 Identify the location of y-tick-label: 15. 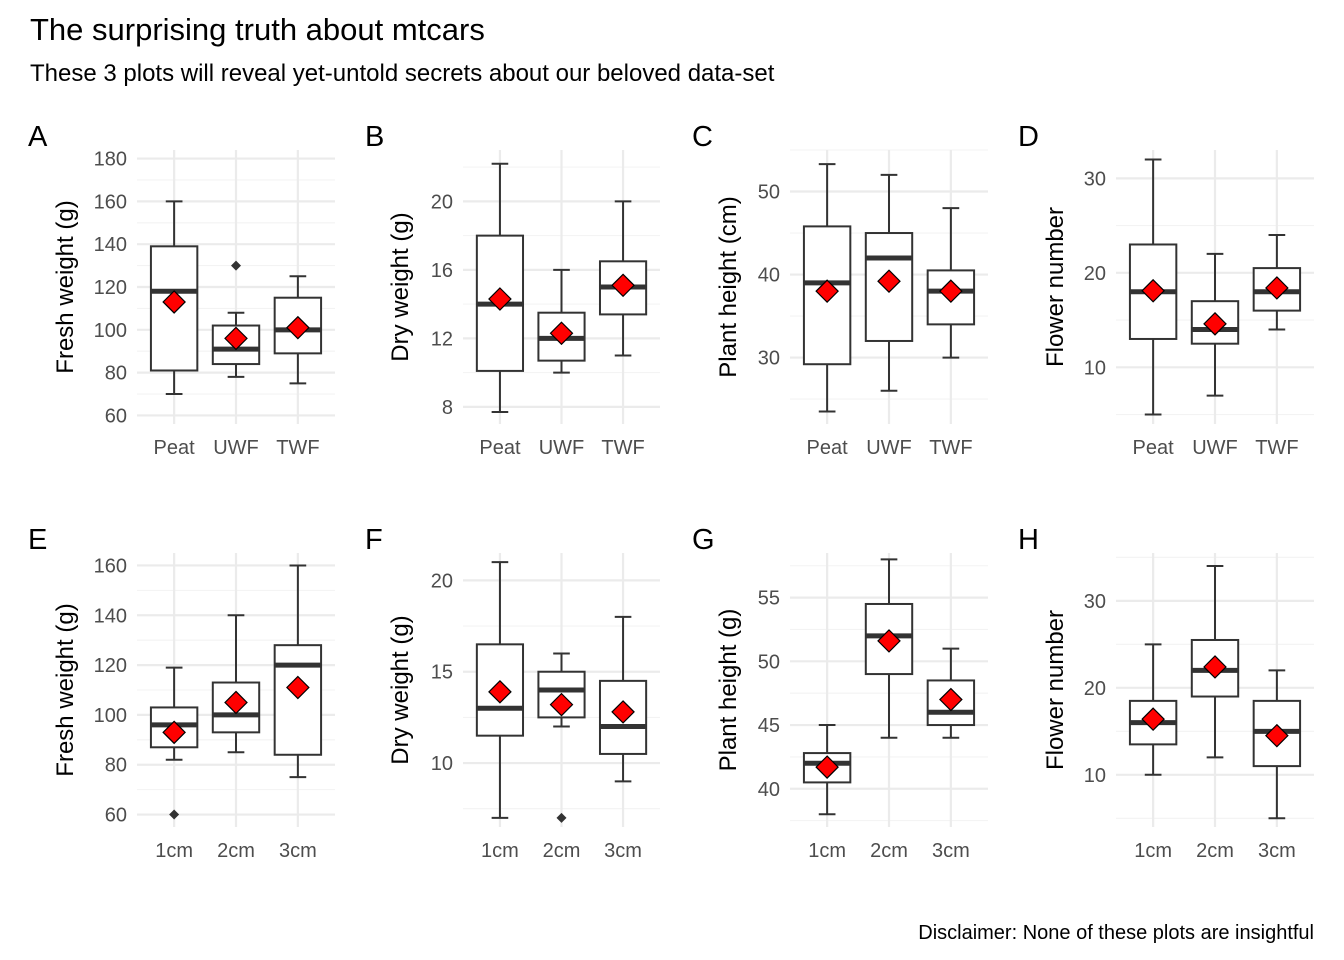
(442, 673).